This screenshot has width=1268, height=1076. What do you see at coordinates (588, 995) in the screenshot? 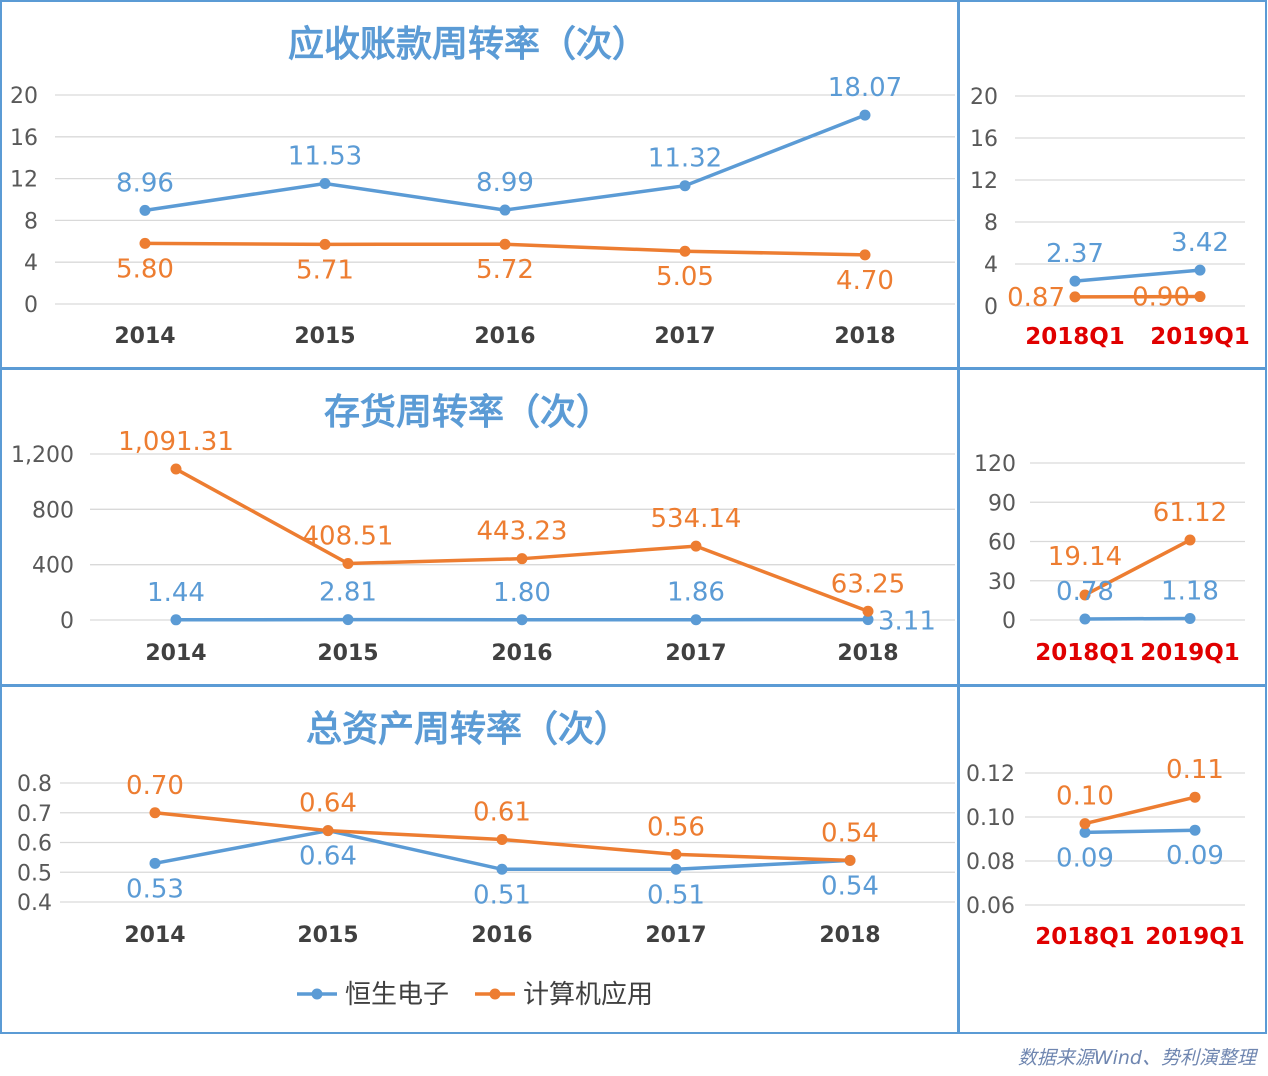
I see `legend-label: 计算机应用` at bounding box center [588, 995].